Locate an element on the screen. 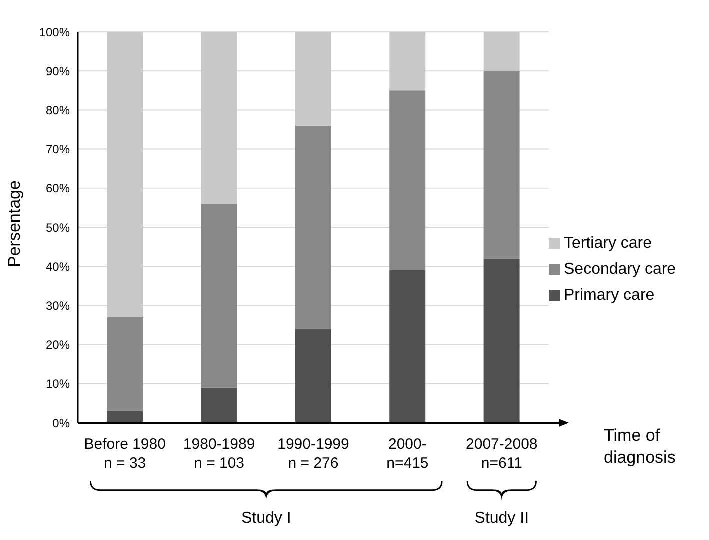  legend-label: Tertiary care is located at coordinates (608, 243).